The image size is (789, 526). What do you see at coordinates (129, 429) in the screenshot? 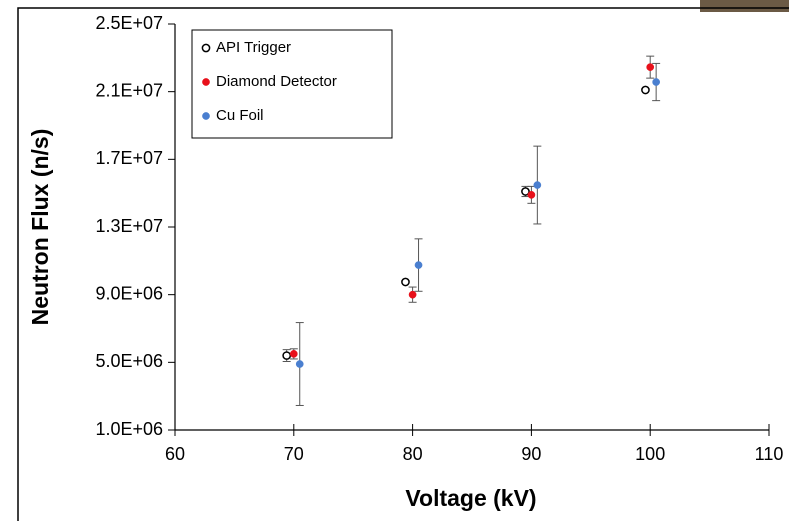
I see `y-tick-label: 1.0E+06` at bounding box center [129, 429].